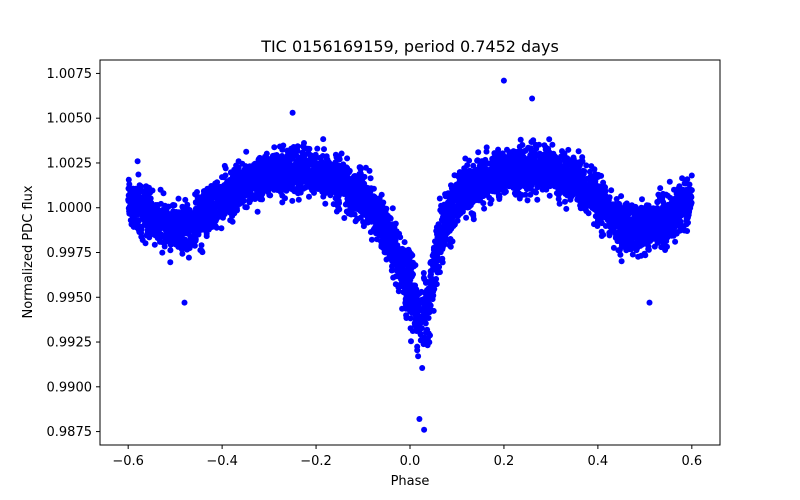  I want to click on chart-title: TIC 0156169159, period 0.7452 days, so click(409, 46).